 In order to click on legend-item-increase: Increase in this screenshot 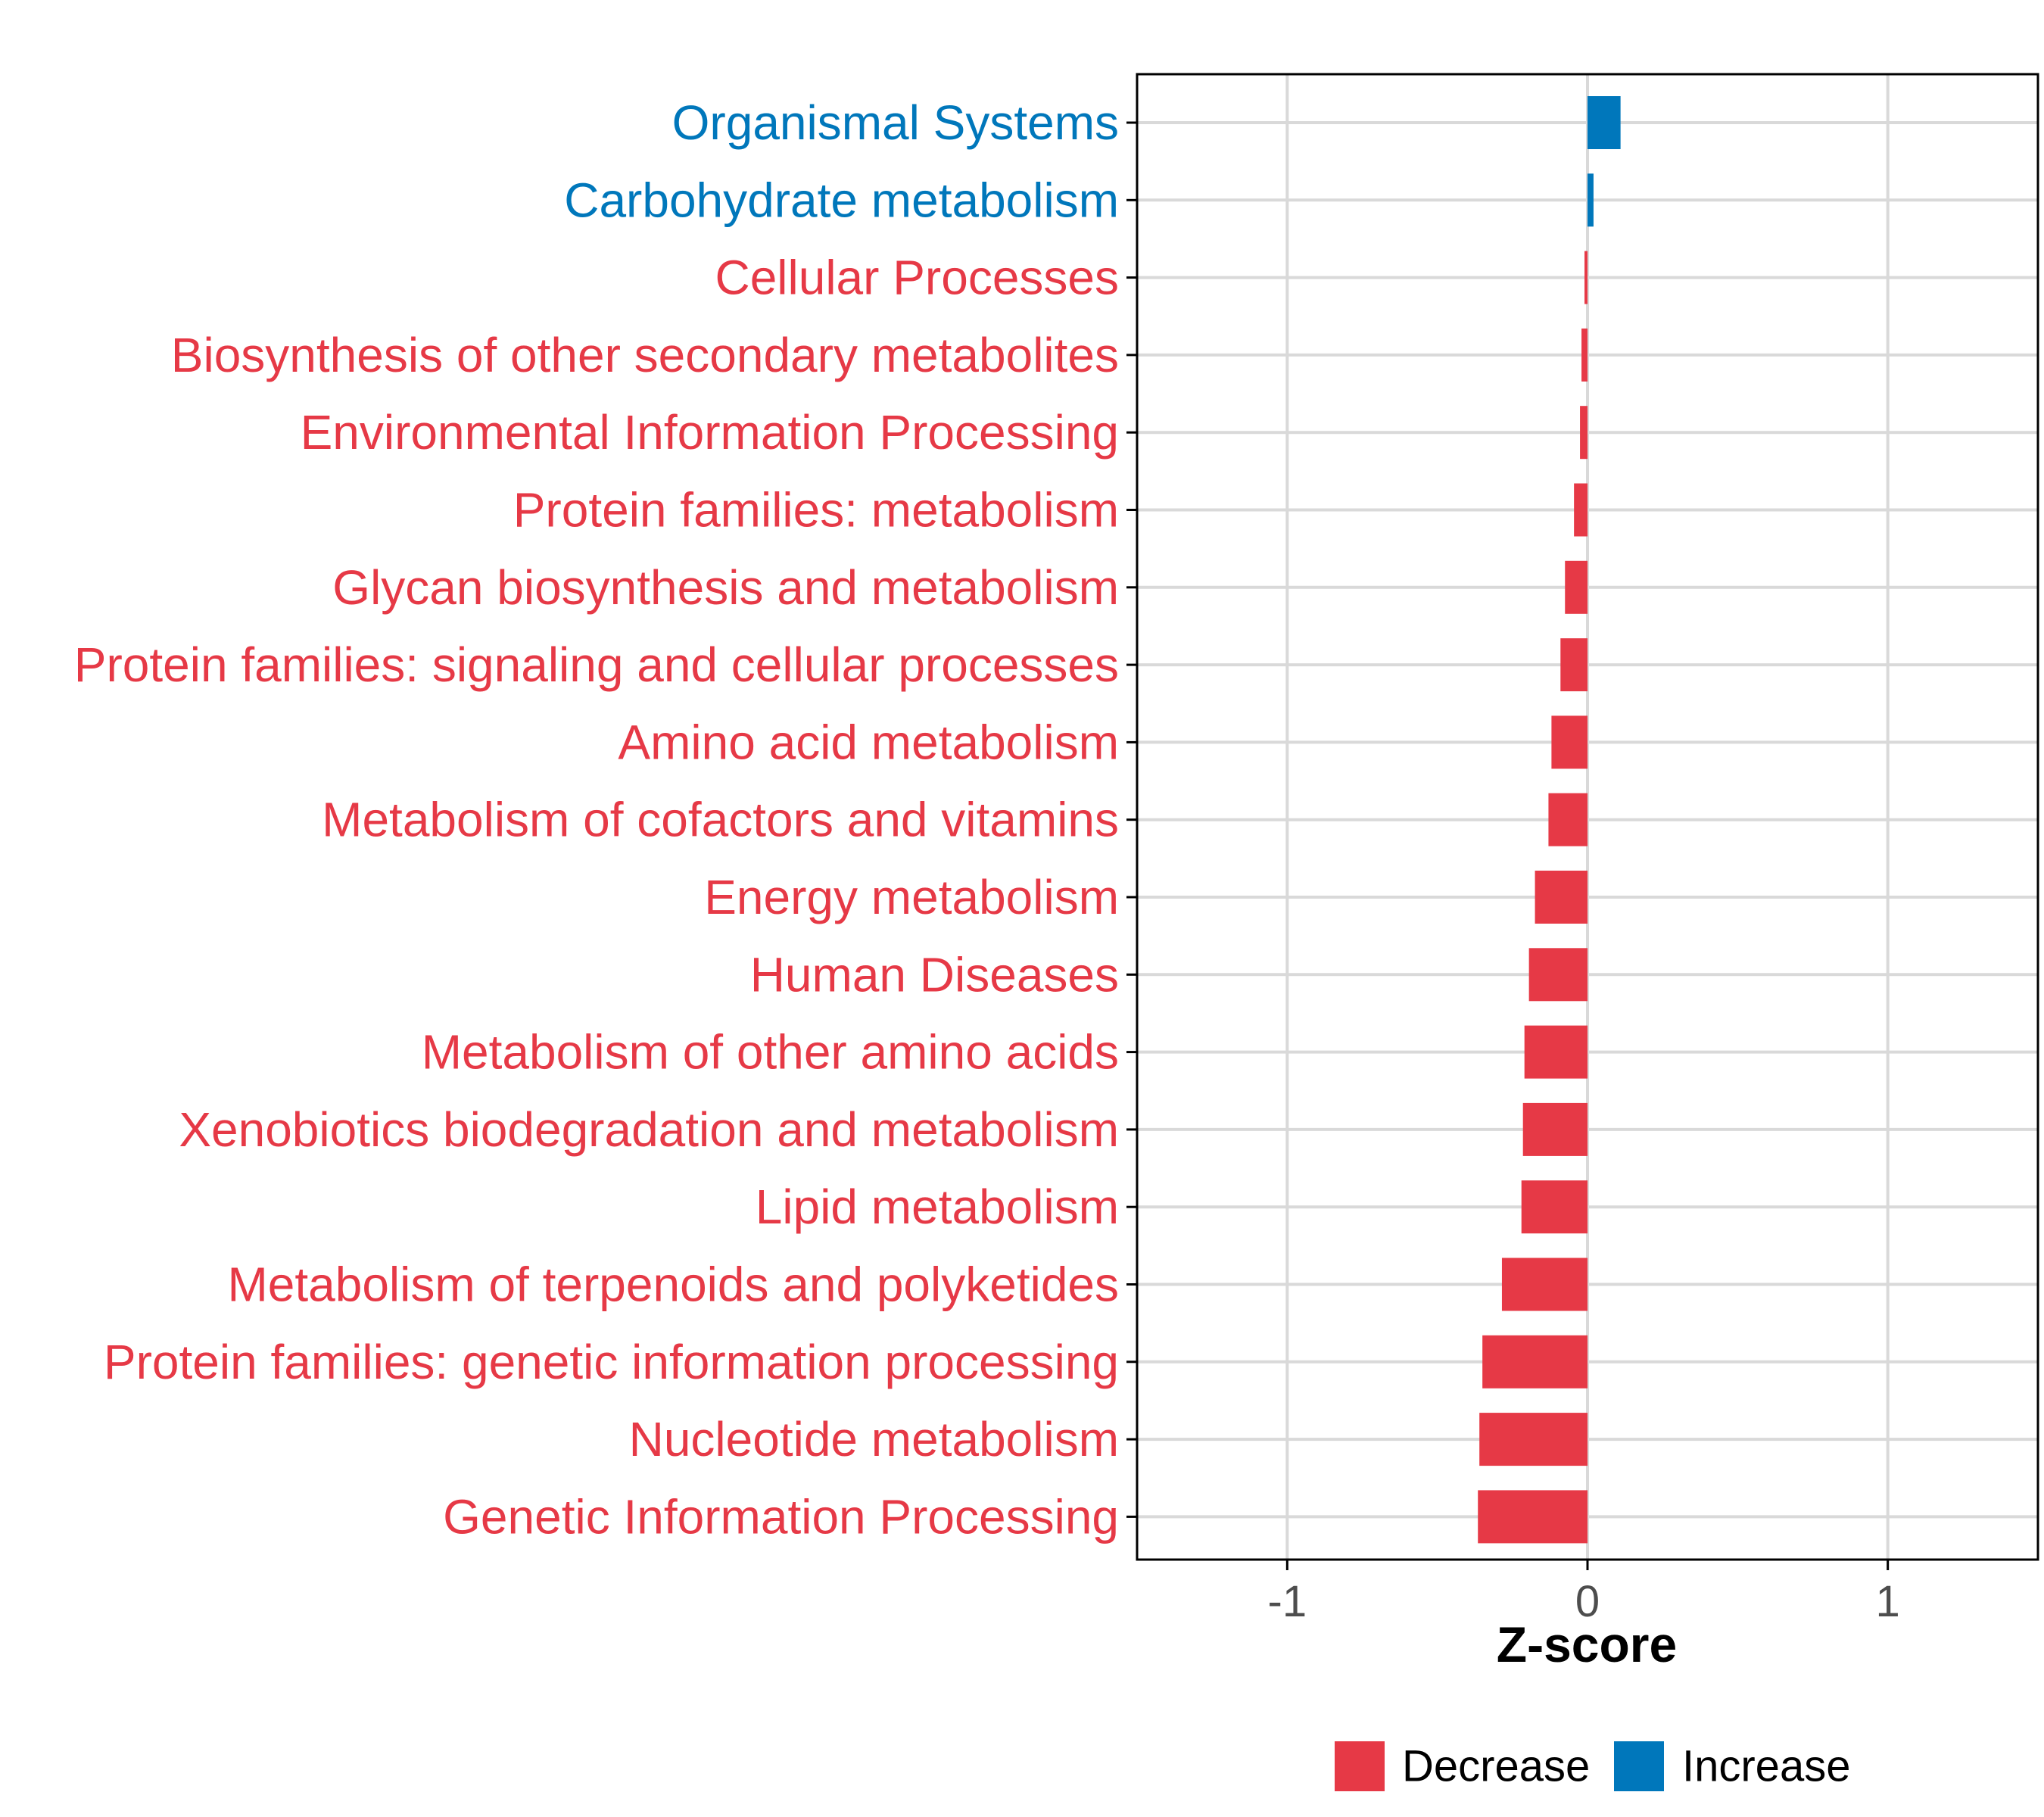, I will do `click(1732, 1766)`.